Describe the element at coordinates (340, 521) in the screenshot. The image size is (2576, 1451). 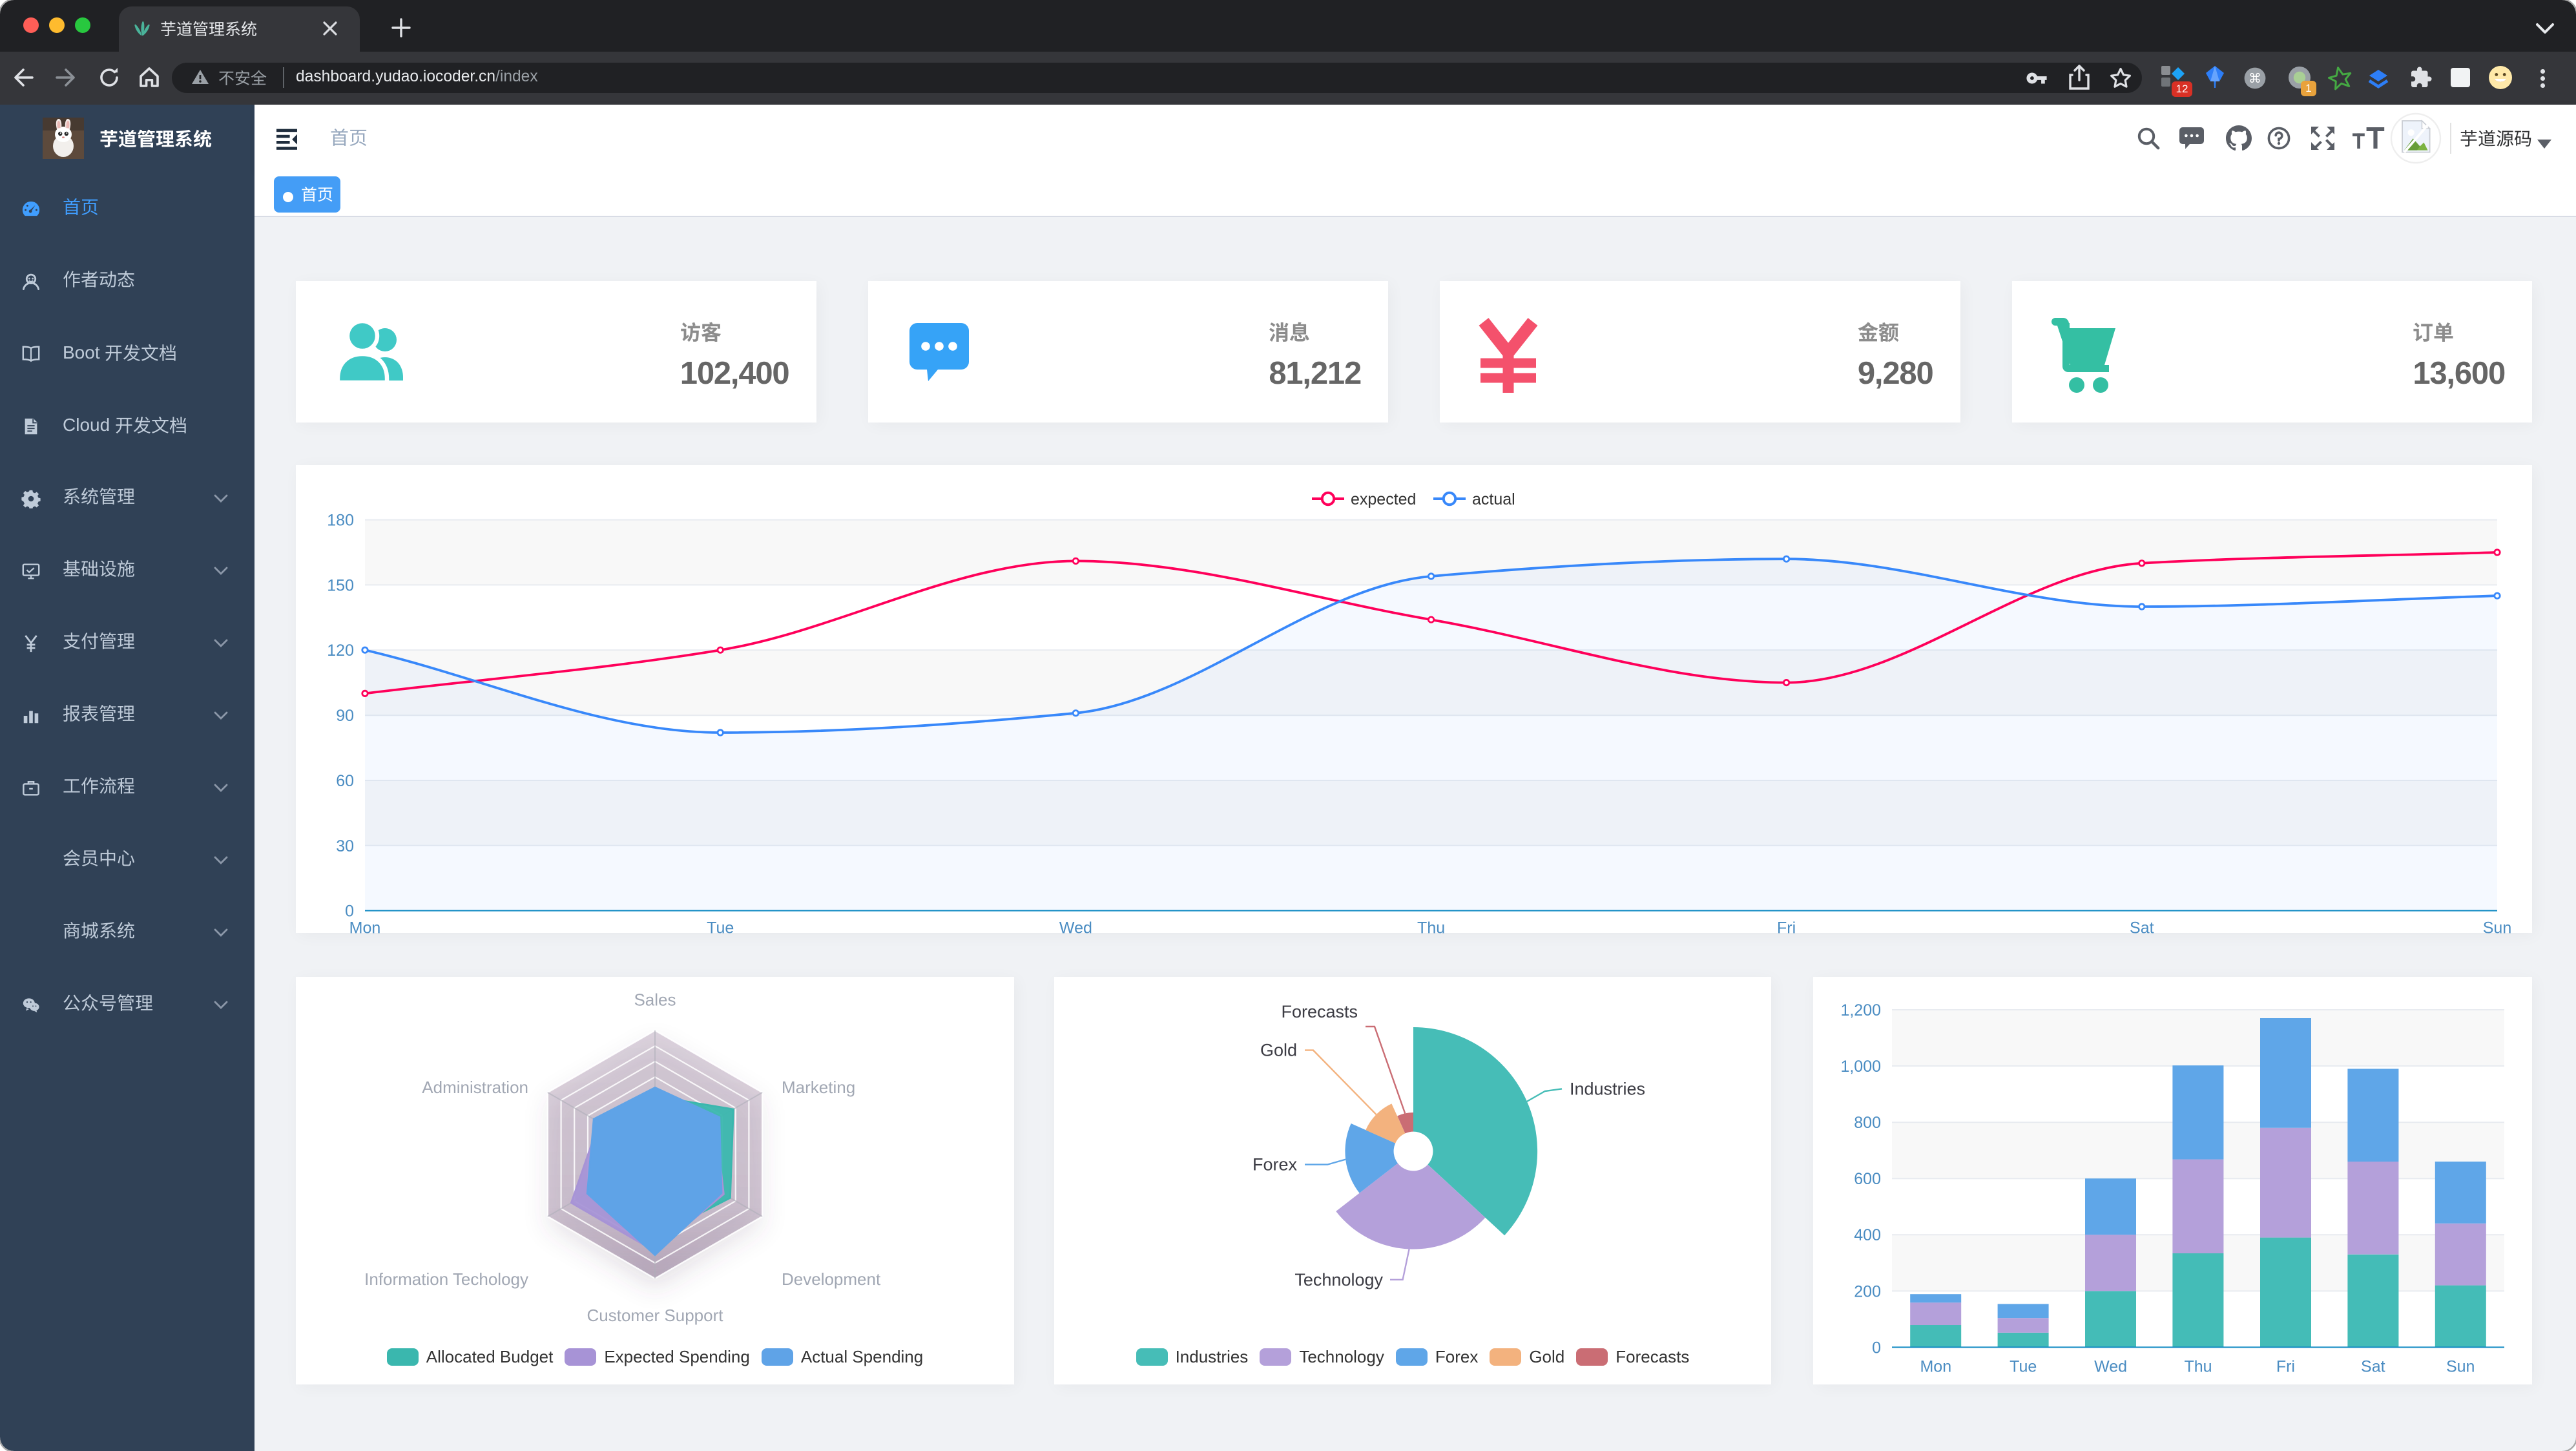
I see `svg-text: 180` at that location.